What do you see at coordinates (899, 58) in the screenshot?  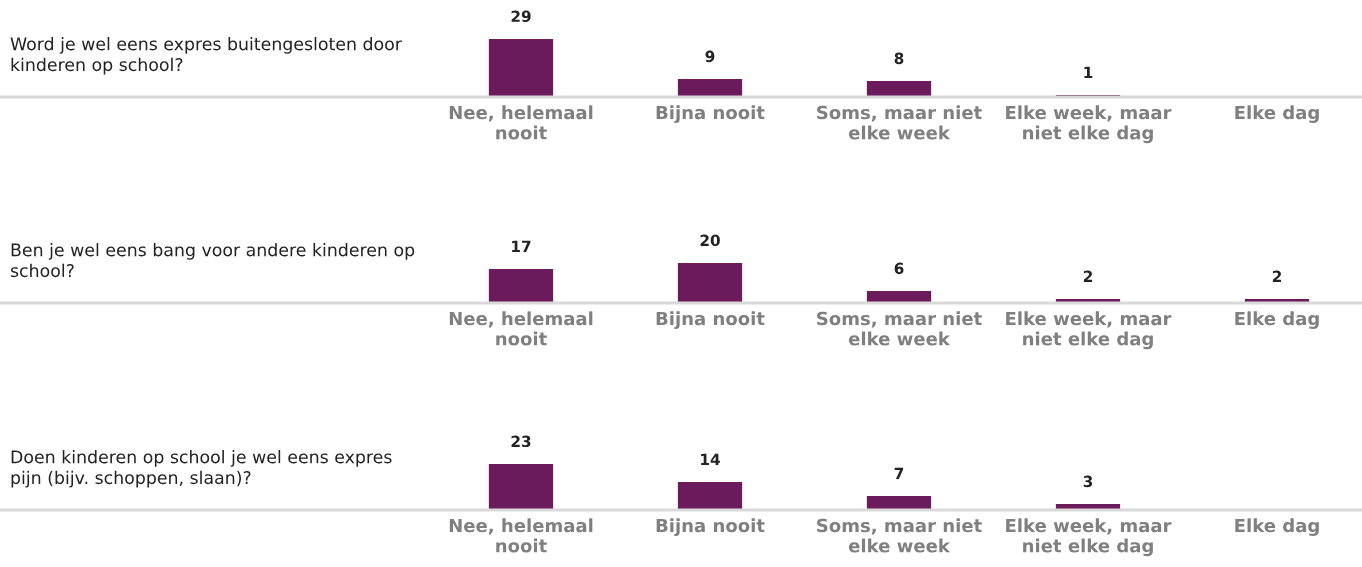 I see `data-label: 8` at bounding box center [899, 58].